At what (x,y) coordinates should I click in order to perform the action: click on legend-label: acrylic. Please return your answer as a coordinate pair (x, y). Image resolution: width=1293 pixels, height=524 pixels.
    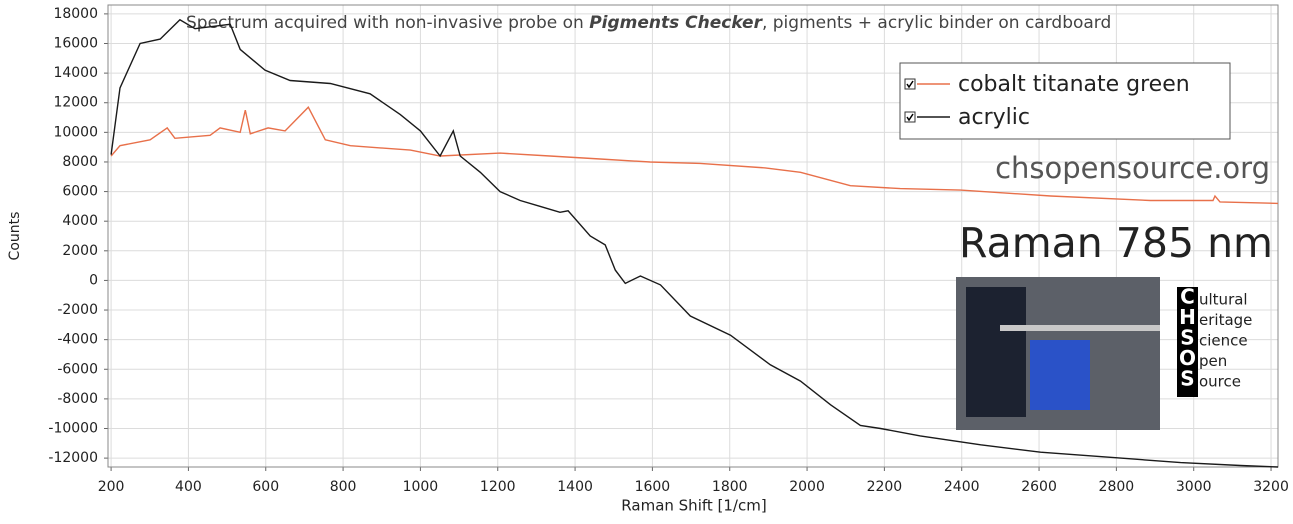
    Looking at the image, I should click on (994, 117).